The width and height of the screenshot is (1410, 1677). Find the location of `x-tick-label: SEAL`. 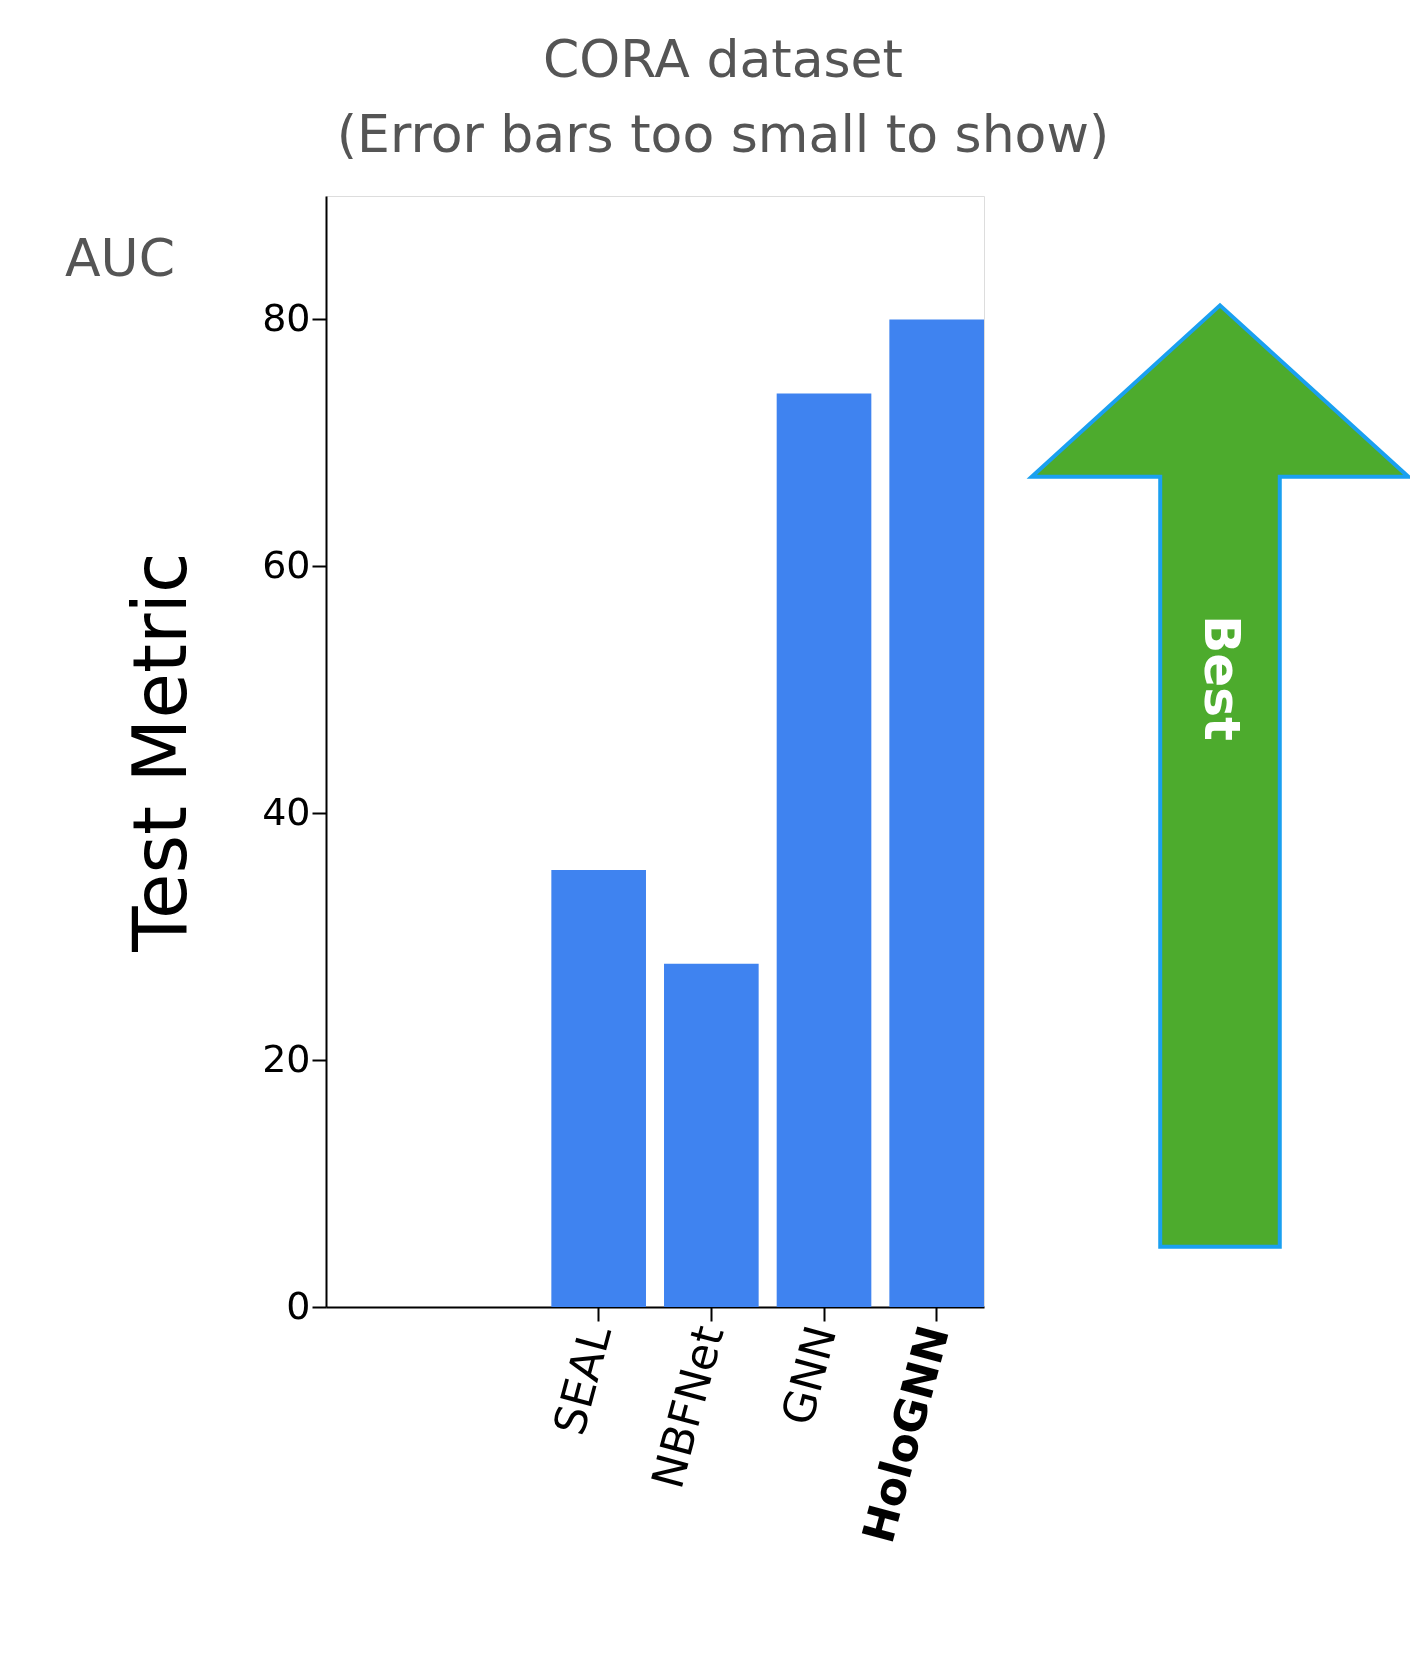

x-tick-label: SEAL is located at coordinates (582, 1380).